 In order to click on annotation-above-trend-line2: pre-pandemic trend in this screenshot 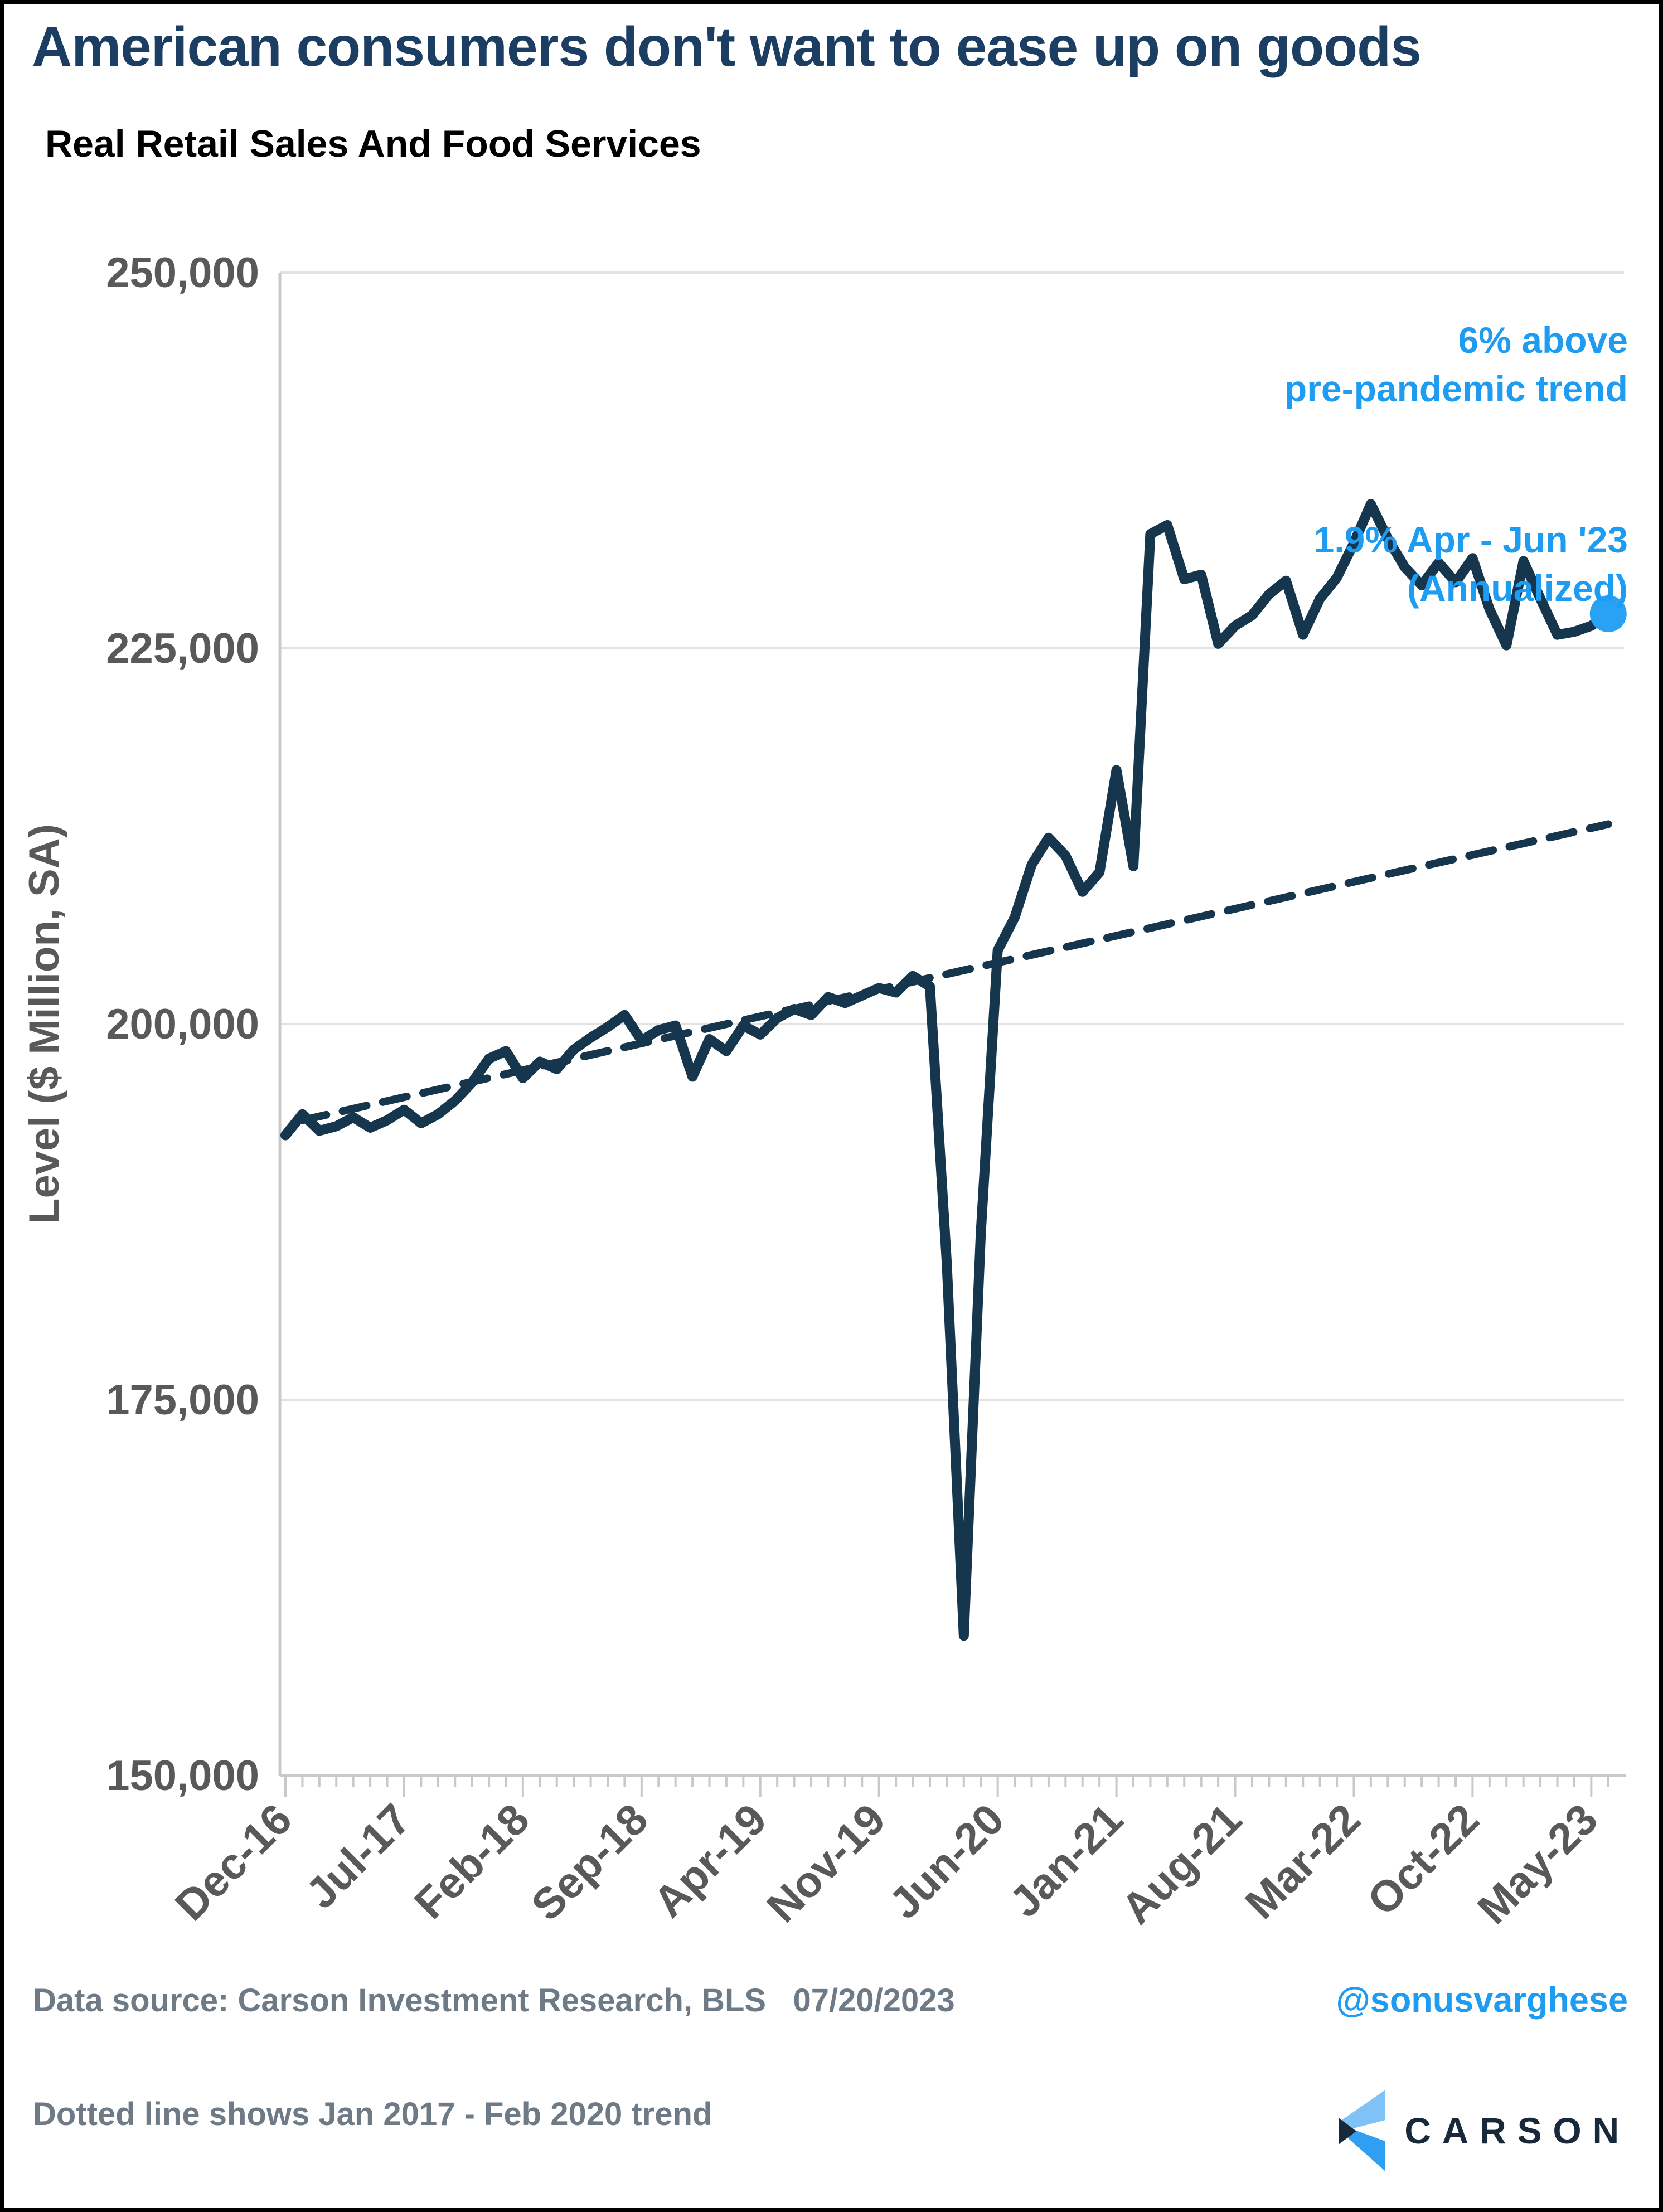, I will do `click(1456, 389)`.